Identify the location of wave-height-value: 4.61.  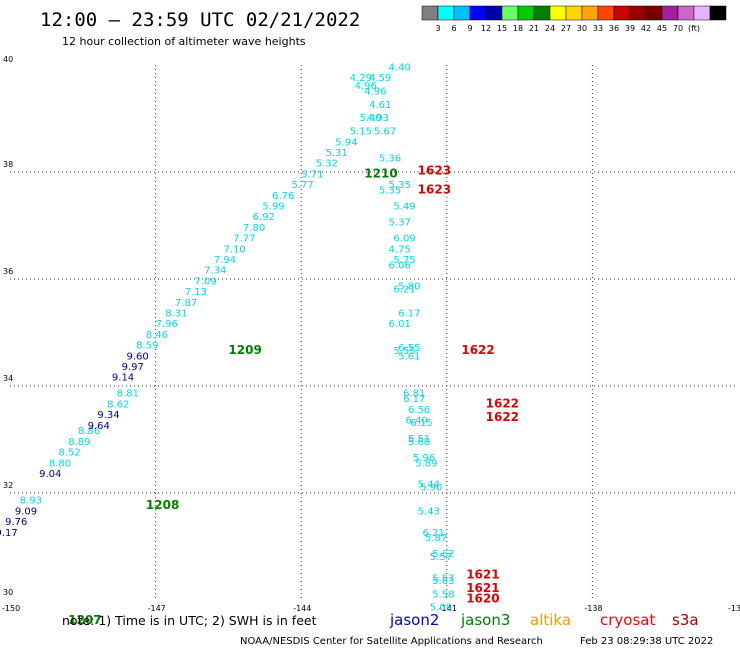
(380, 105).